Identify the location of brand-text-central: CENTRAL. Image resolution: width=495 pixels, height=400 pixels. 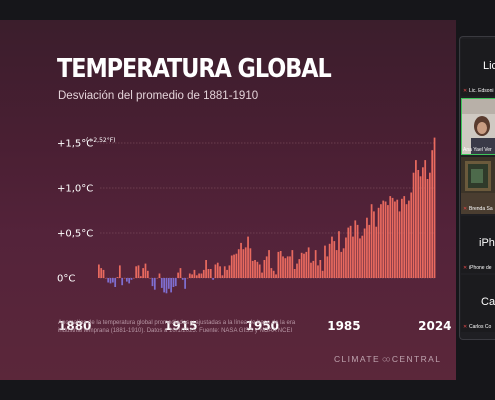
(416, 359).